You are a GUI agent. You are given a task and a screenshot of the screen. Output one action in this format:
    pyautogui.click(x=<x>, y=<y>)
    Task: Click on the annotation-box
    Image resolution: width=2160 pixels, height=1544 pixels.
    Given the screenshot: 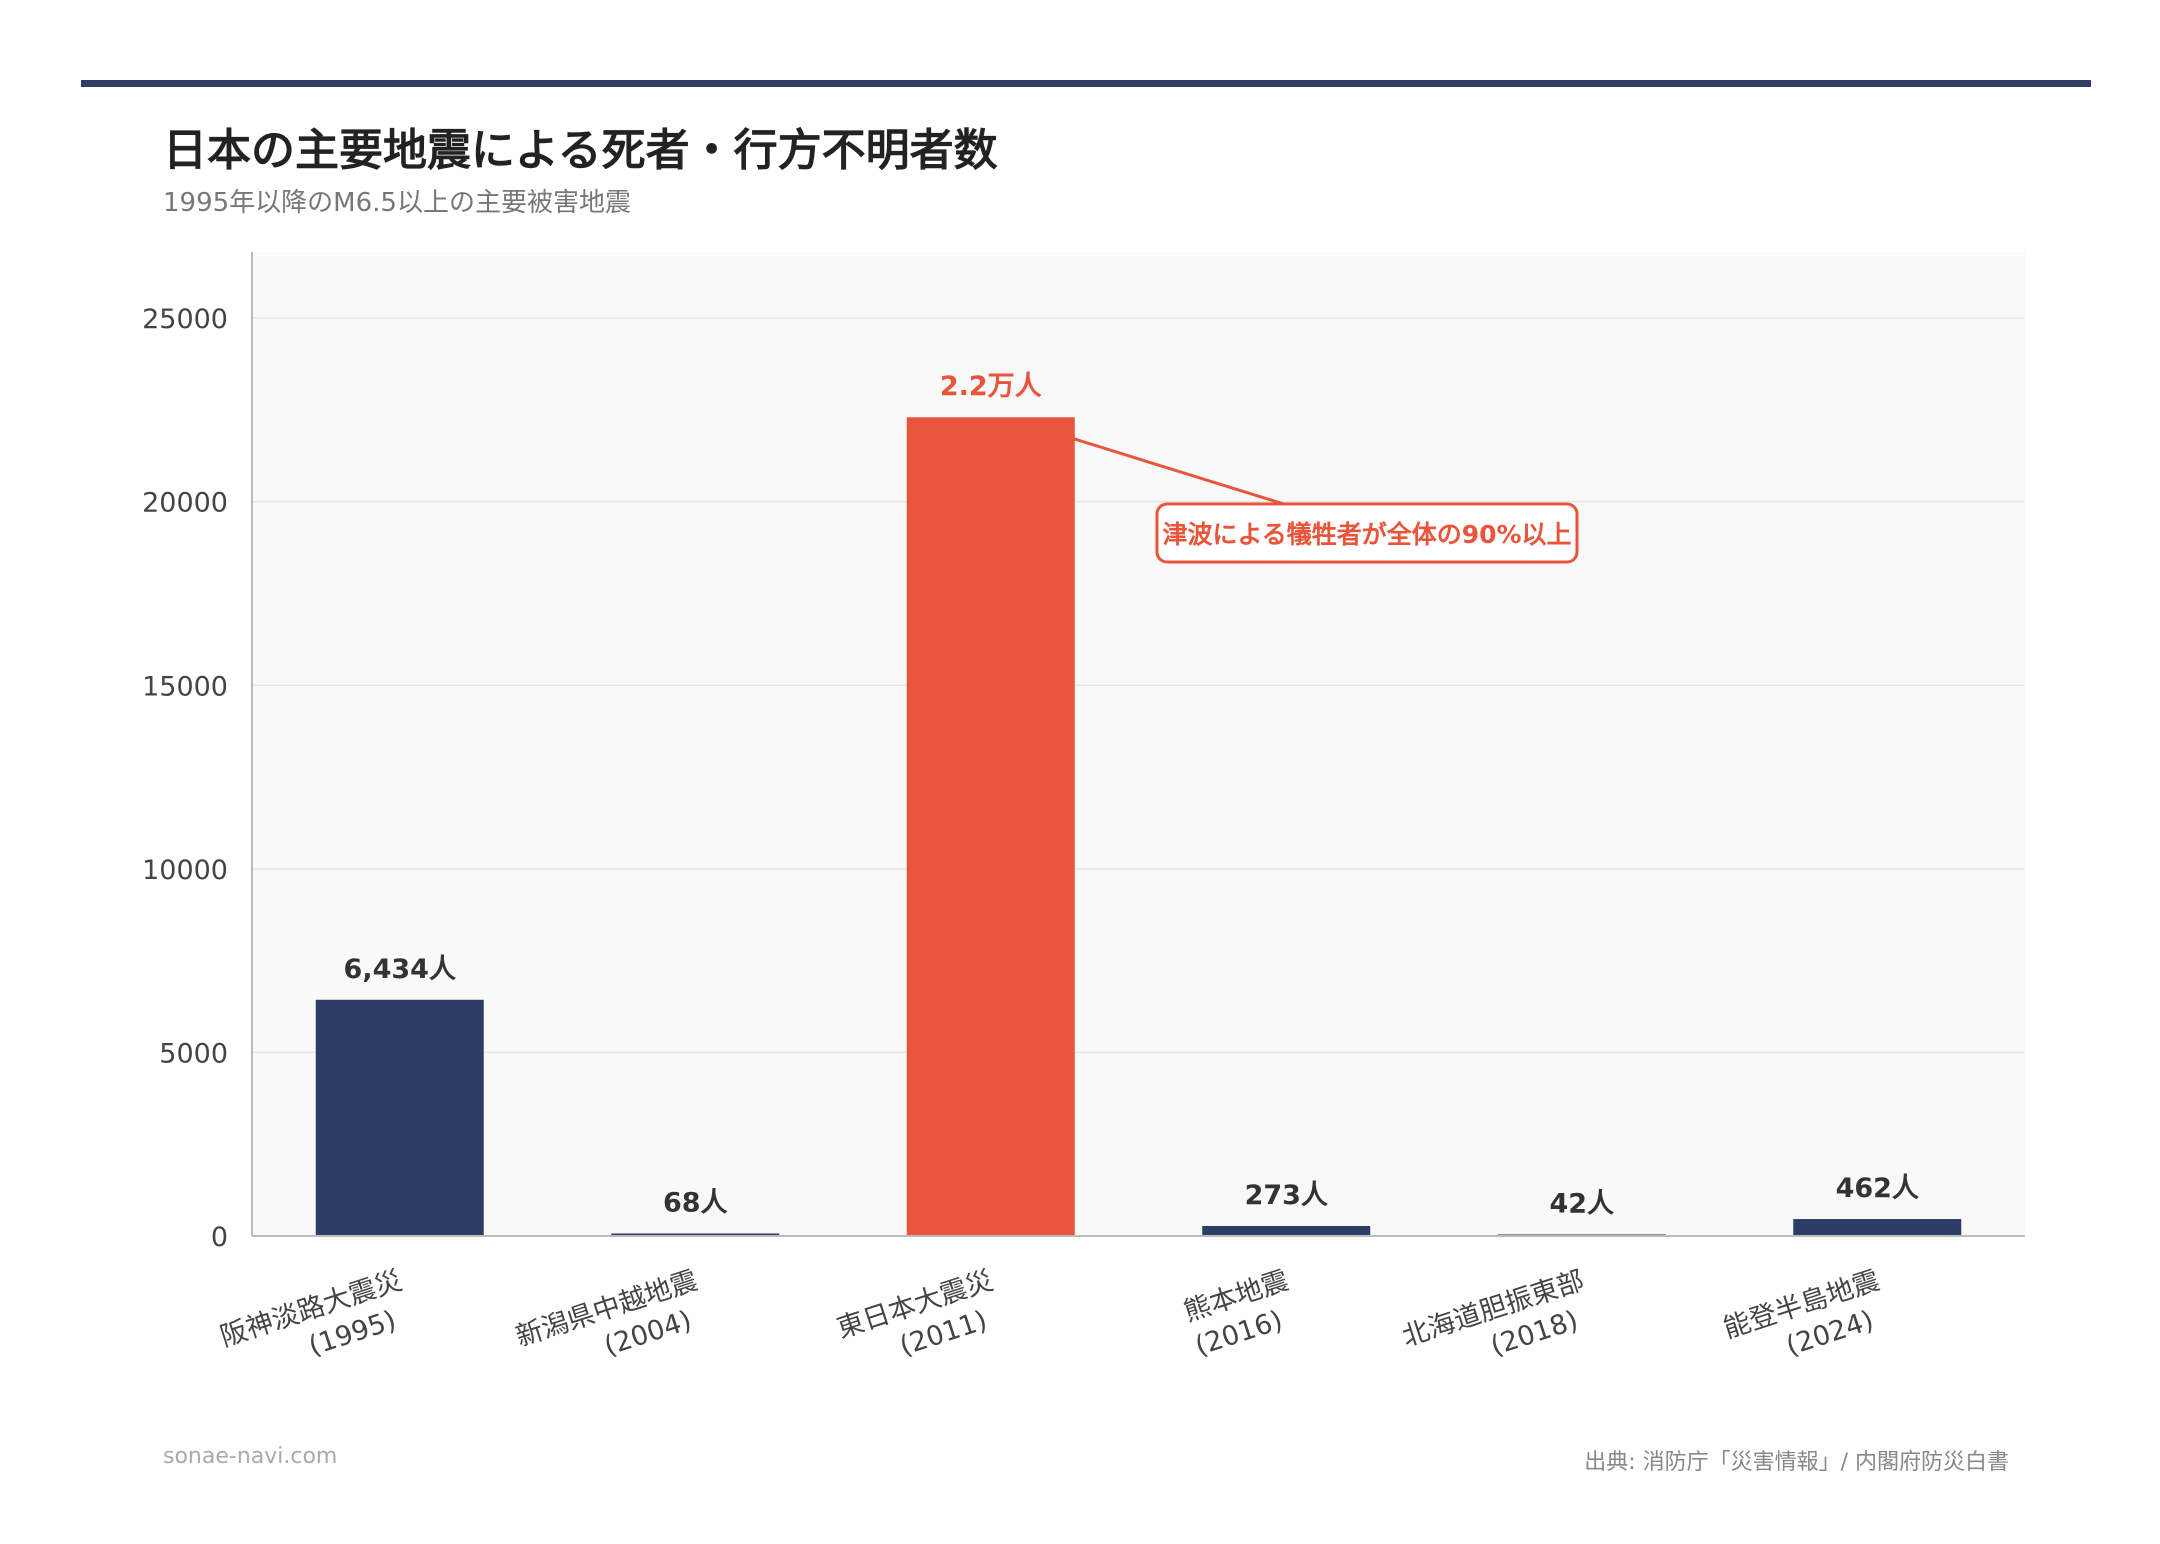 What is the action you would take?
    pyautogui.click(x=1367, y=533)
    